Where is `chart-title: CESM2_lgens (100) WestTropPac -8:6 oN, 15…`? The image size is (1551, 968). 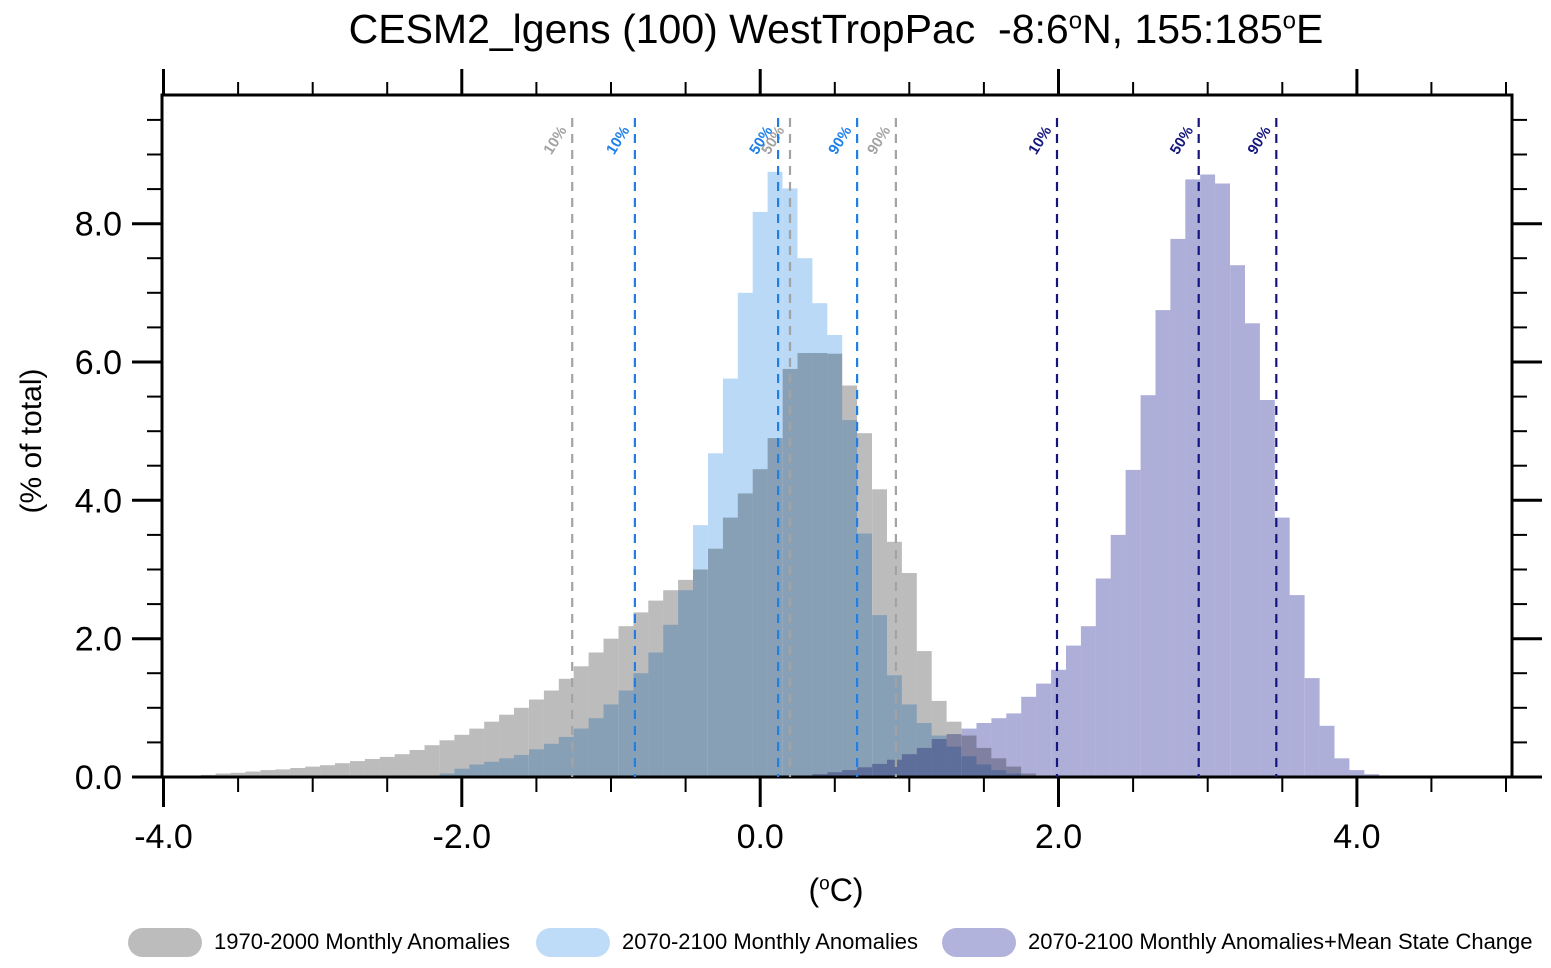 chart-title: CESM2_lgens (100) WestTropPac -8:6 oN, 15… is located at coordinates (836, 29).